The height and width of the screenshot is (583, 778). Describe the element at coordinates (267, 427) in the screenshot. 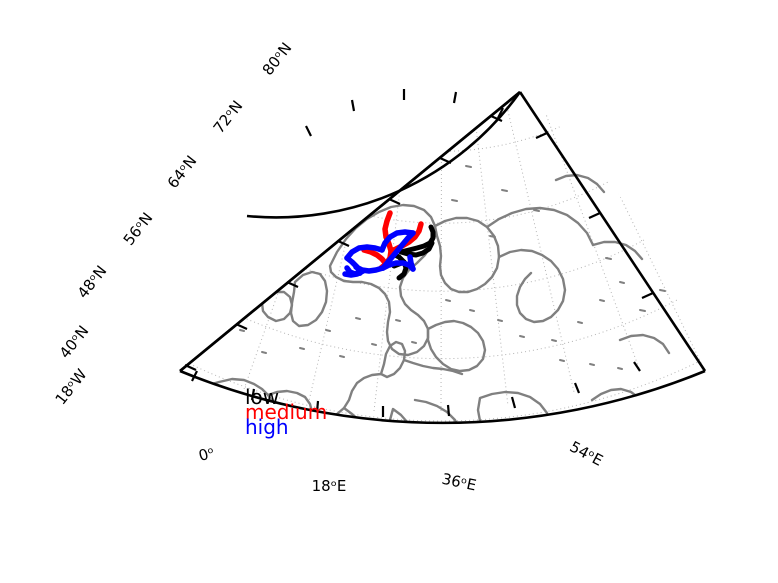

I see `legend-item-high: high` at that location.